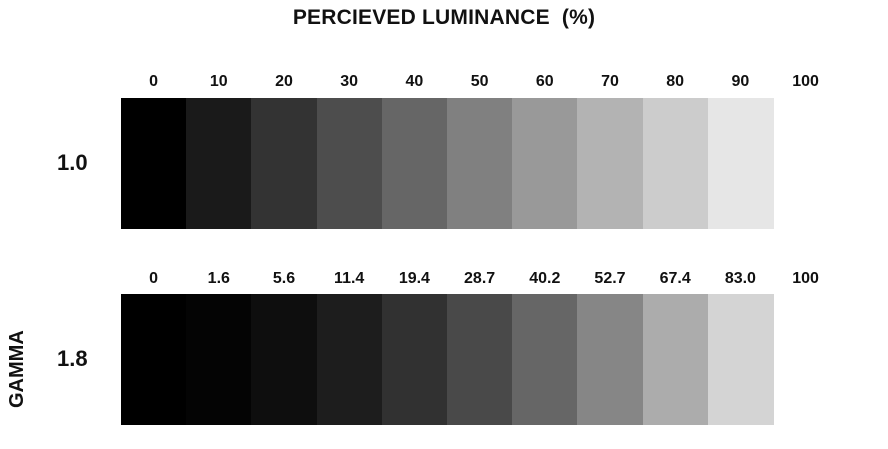 The image size is (888, 449). Describe the element at coordinates (414, 278) in the screenshot. I see `tick-label: 19.4` at that location.